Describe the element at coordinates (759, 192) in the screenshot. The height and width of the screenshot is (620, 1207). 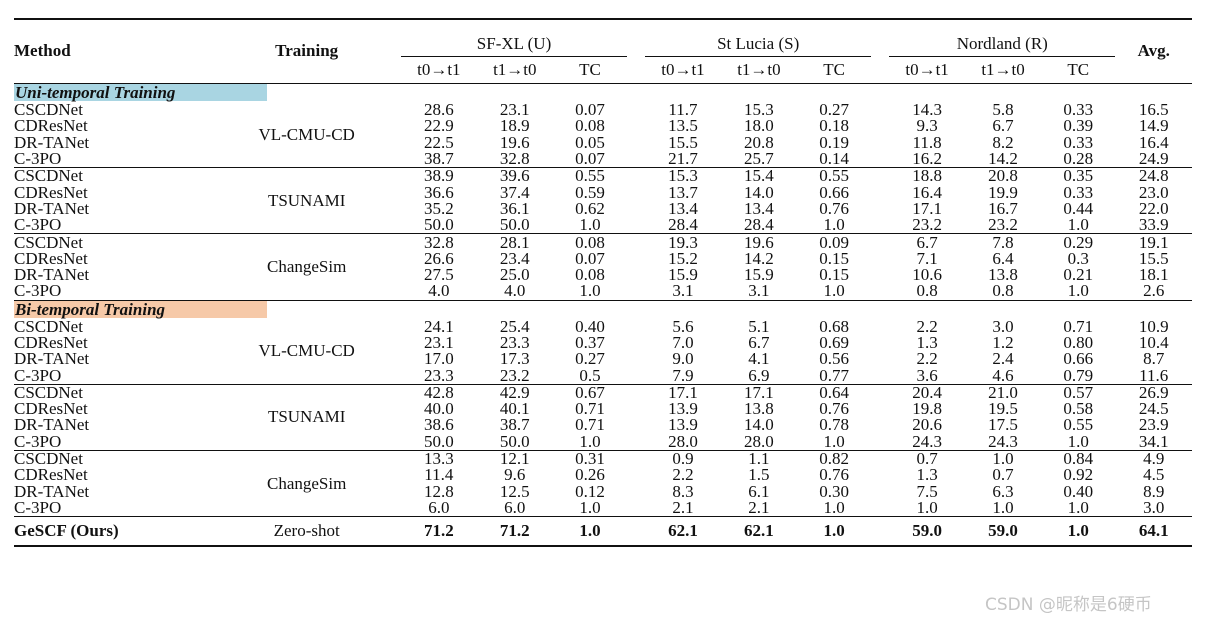
I see `value-cell: 14.0` at that location.